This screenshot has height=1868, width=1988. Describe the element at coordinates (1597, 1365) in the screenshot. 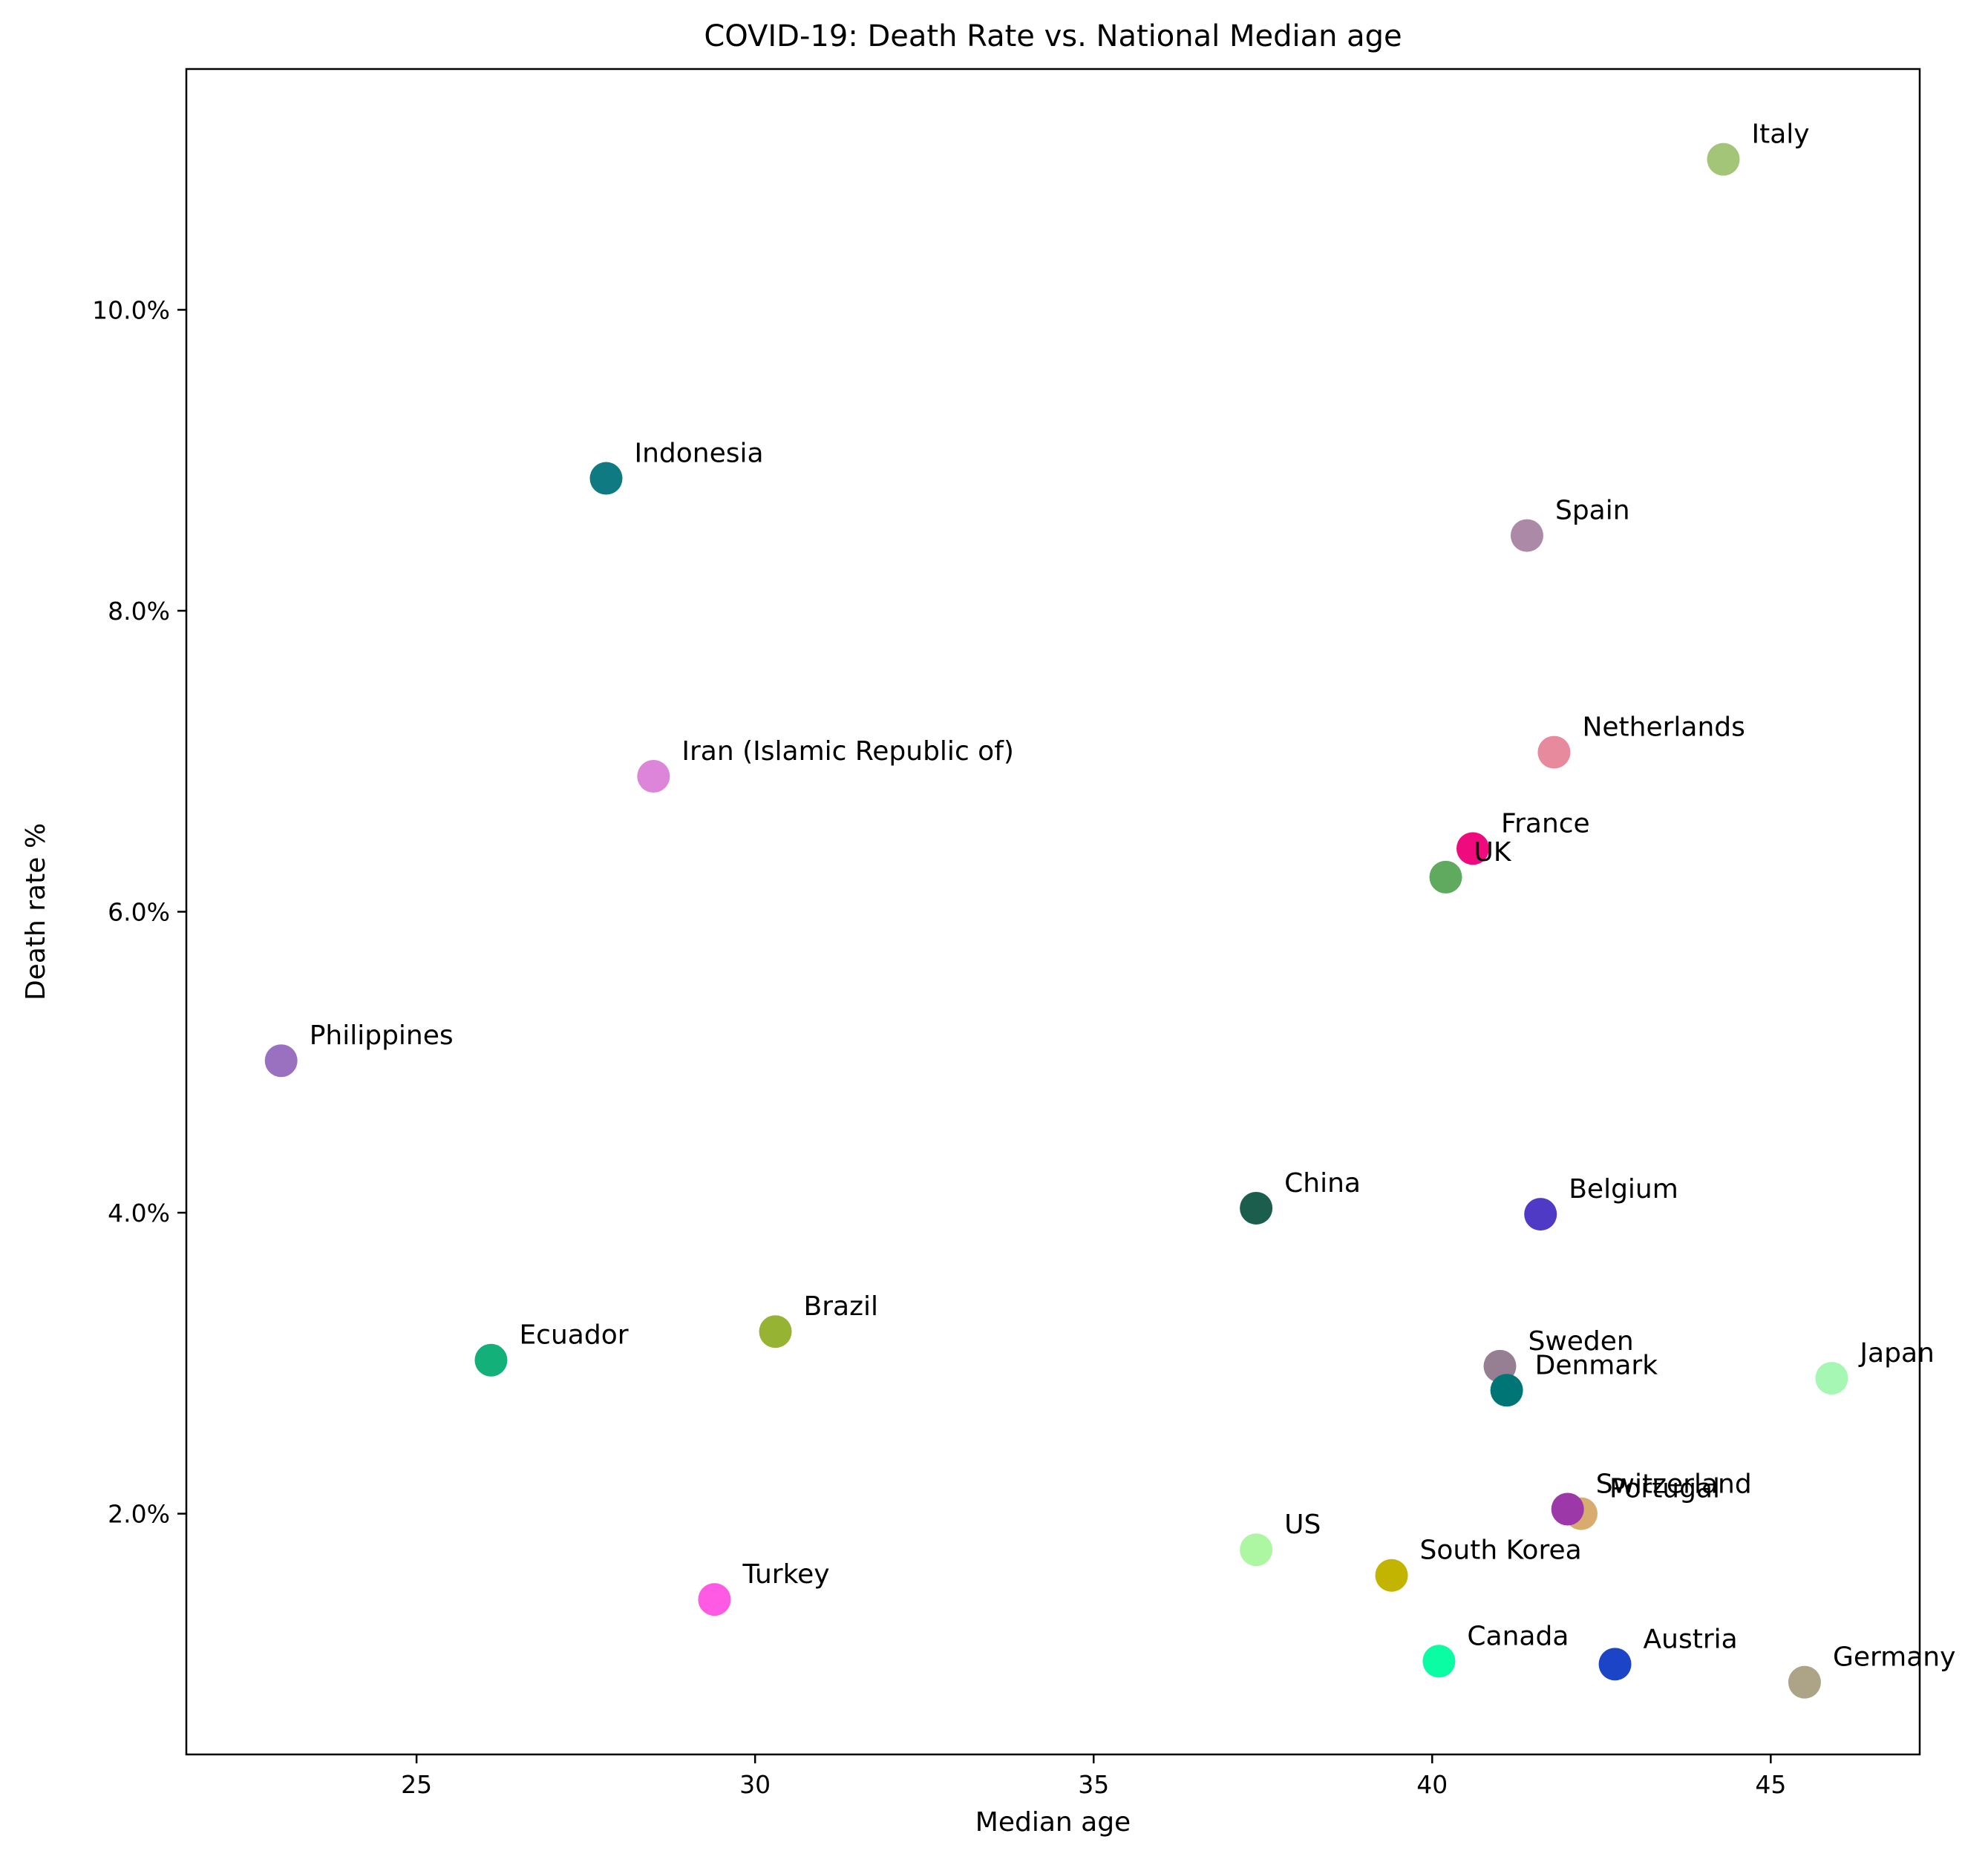

I see `point-label: Denmark` at that location.